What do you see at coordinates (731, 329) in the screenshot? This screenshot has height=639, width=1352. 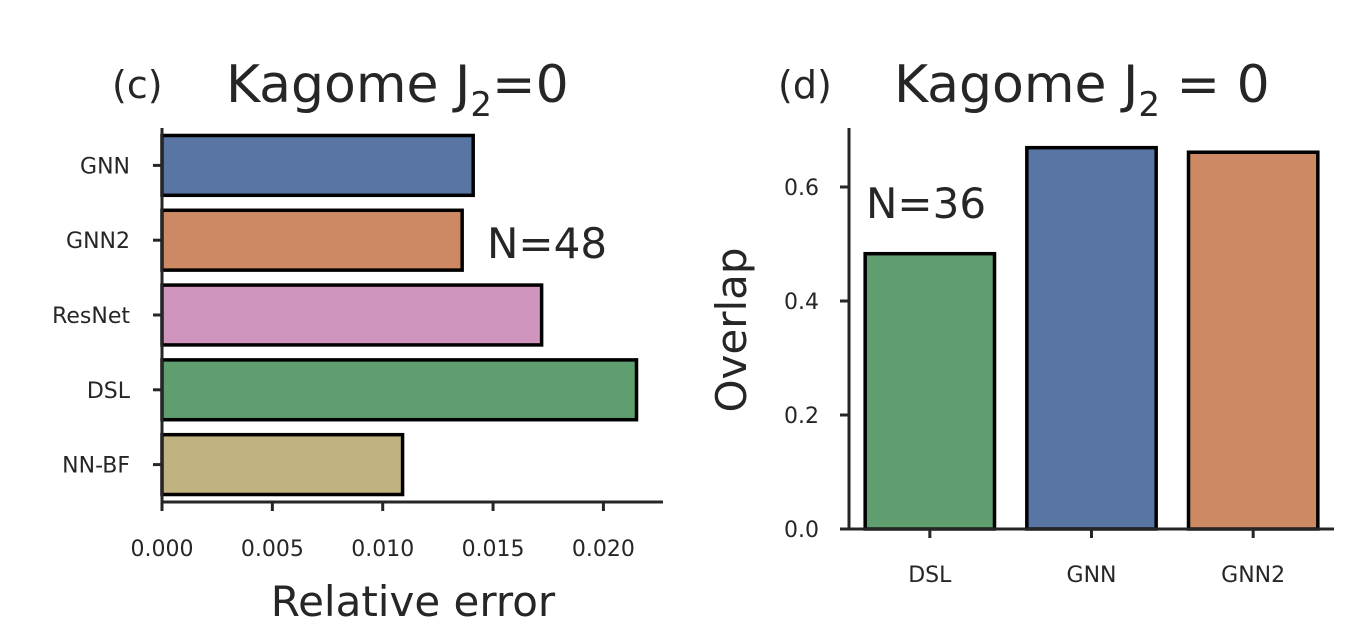 I see `y-axis-label-d: Overlap` at bounding box center [731, 329].